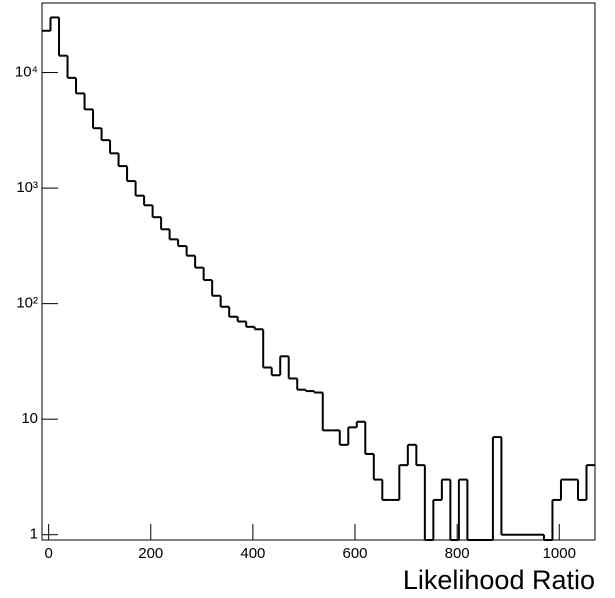 The image size is (615, 598). Describe the element at coordinates (559, 553) in the screenshot. I see `x-tick-label: 1000` at that location.